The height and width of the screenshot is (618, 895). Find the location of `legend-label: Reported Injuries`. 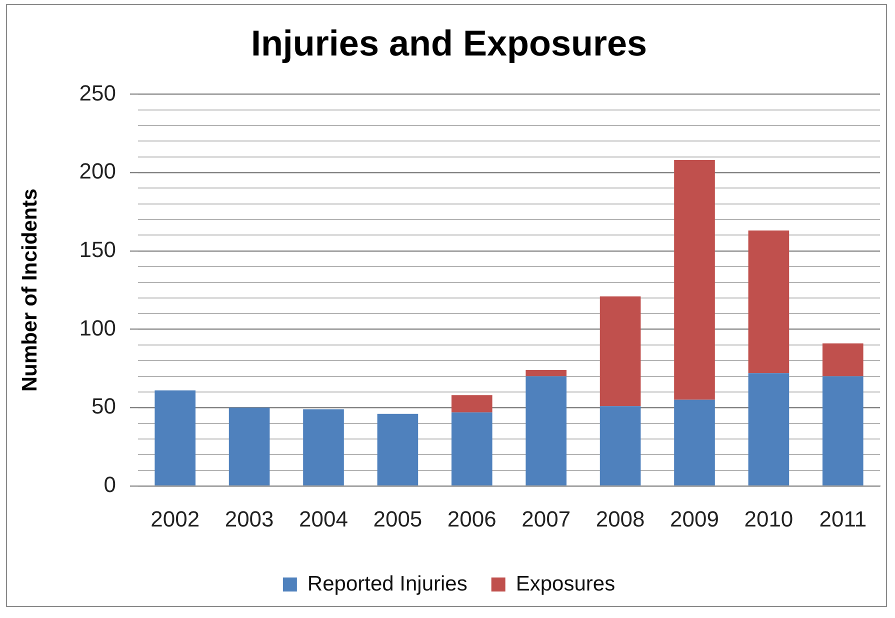

legend-label: Reported Injuries is located at coordinates (387, 584).